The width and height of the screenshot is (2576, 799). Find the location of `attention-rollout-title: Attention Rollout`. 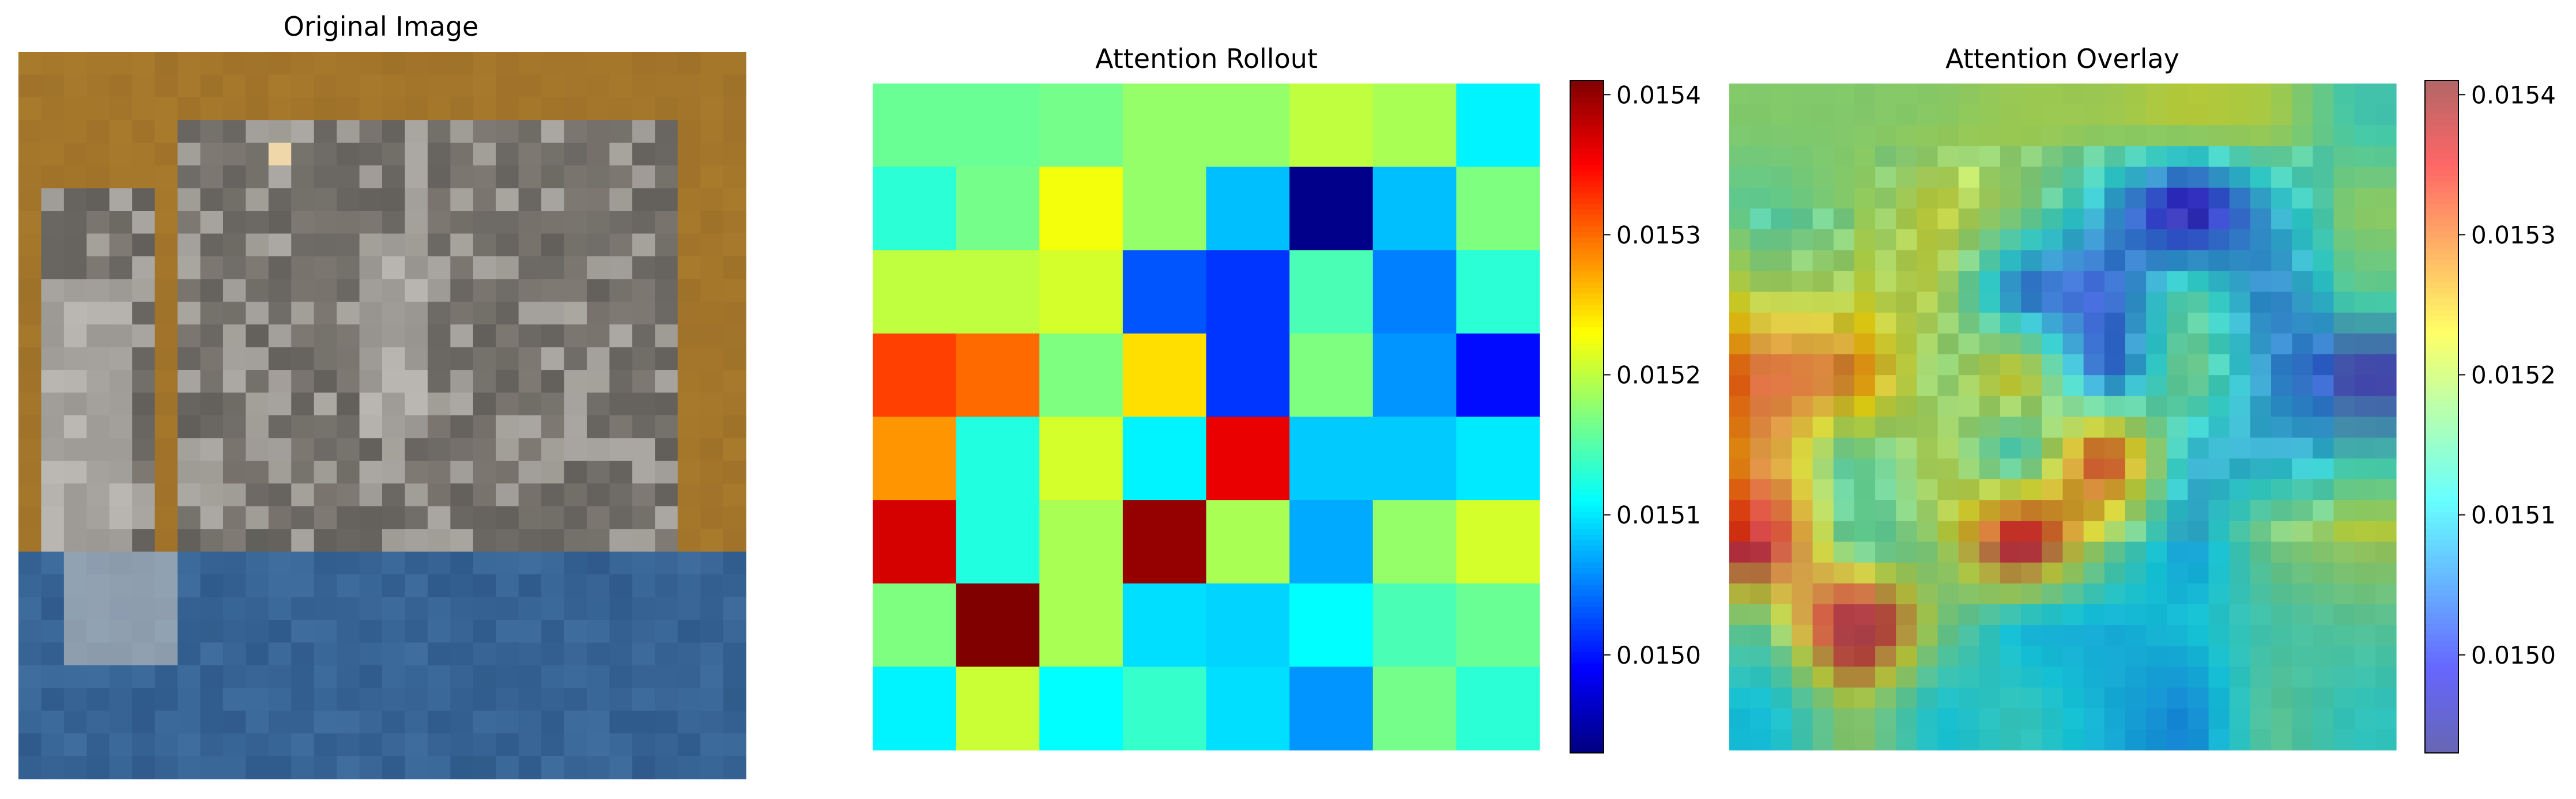

attention-rollout-title: Attention Rollout is located at coordinates (1206, 59).